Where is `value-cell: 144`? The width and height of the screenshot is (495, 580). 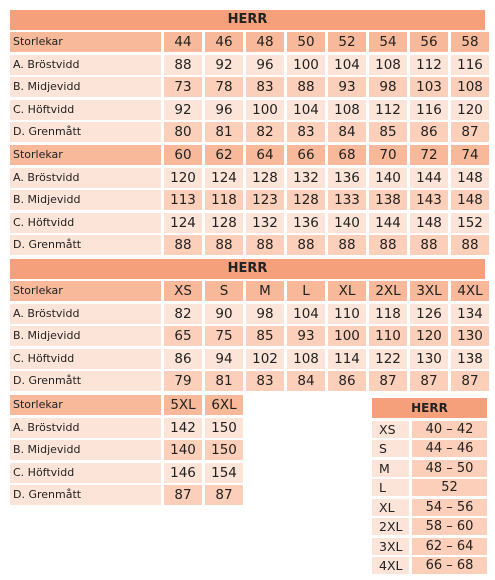 value-cell: 144 is located at coordinates (429, 177).